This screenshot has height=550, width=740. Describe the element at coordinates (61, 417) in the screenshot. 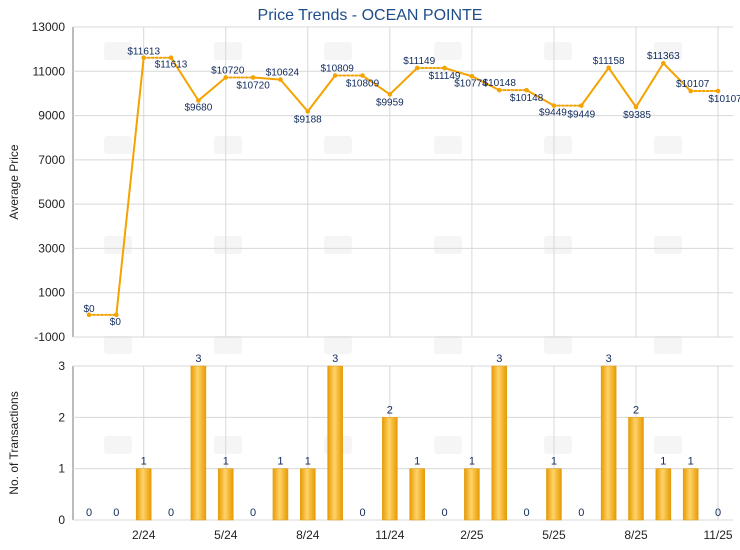

I see `transactions-y-tick-label: 2` at that location.